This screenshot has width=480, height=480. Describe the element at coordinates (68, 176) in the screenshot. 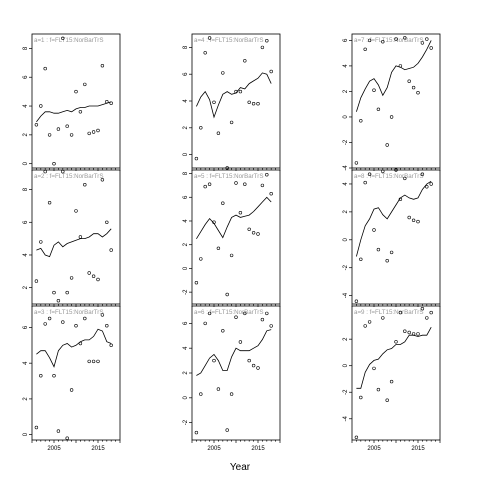

I see `panel-strip-label: a=2 : f=FLT15:NorBarTrS` at that location.